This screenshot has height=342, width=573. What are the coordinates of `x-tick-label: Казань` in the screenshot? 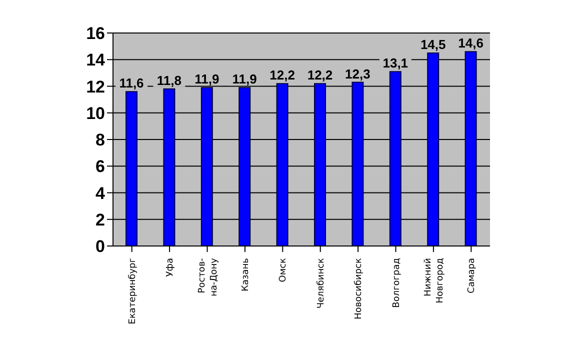 It's located at (245, 275).